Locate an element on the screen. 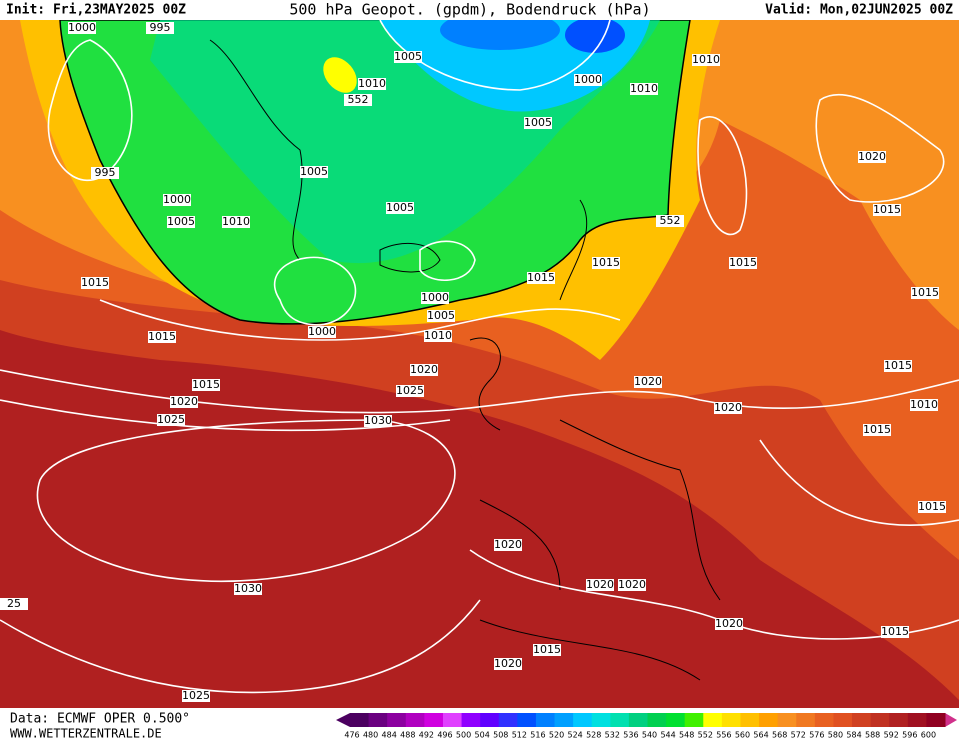 This screenshot has width=959, height=741. colorbar-label: 484 is located at coordinates (389, 735).